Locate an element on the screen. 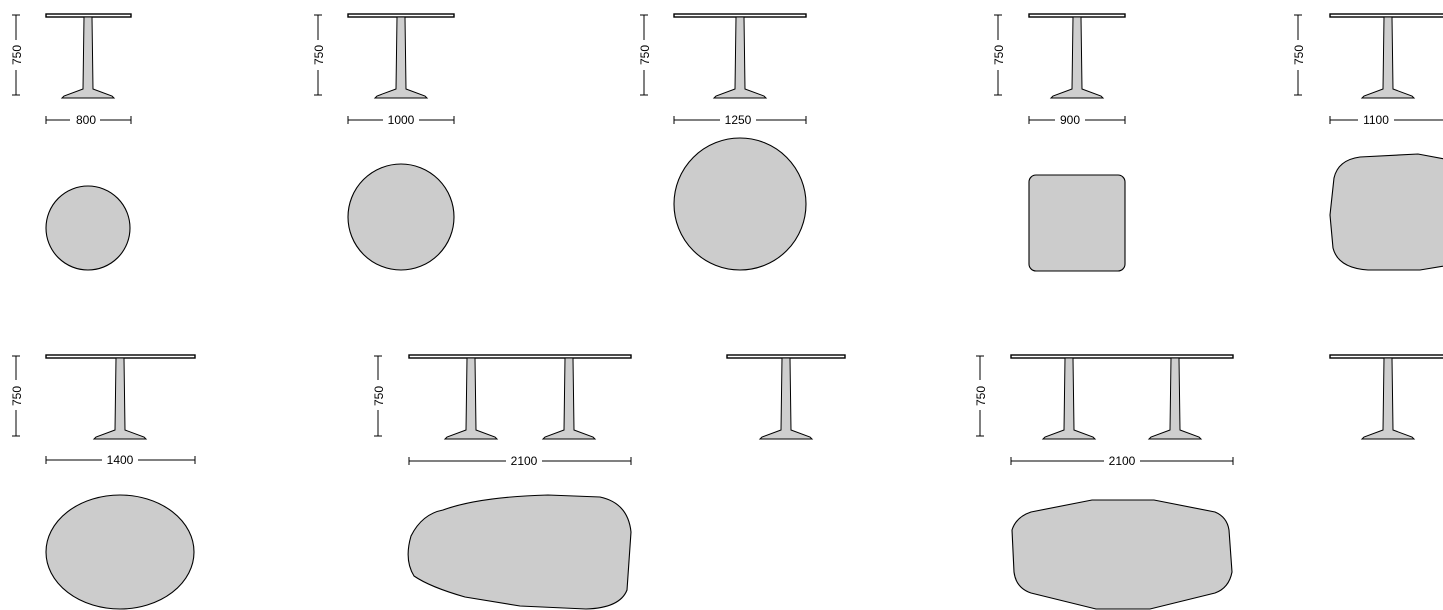  width-dimension: 1000 is located at coordinates (401, 119).